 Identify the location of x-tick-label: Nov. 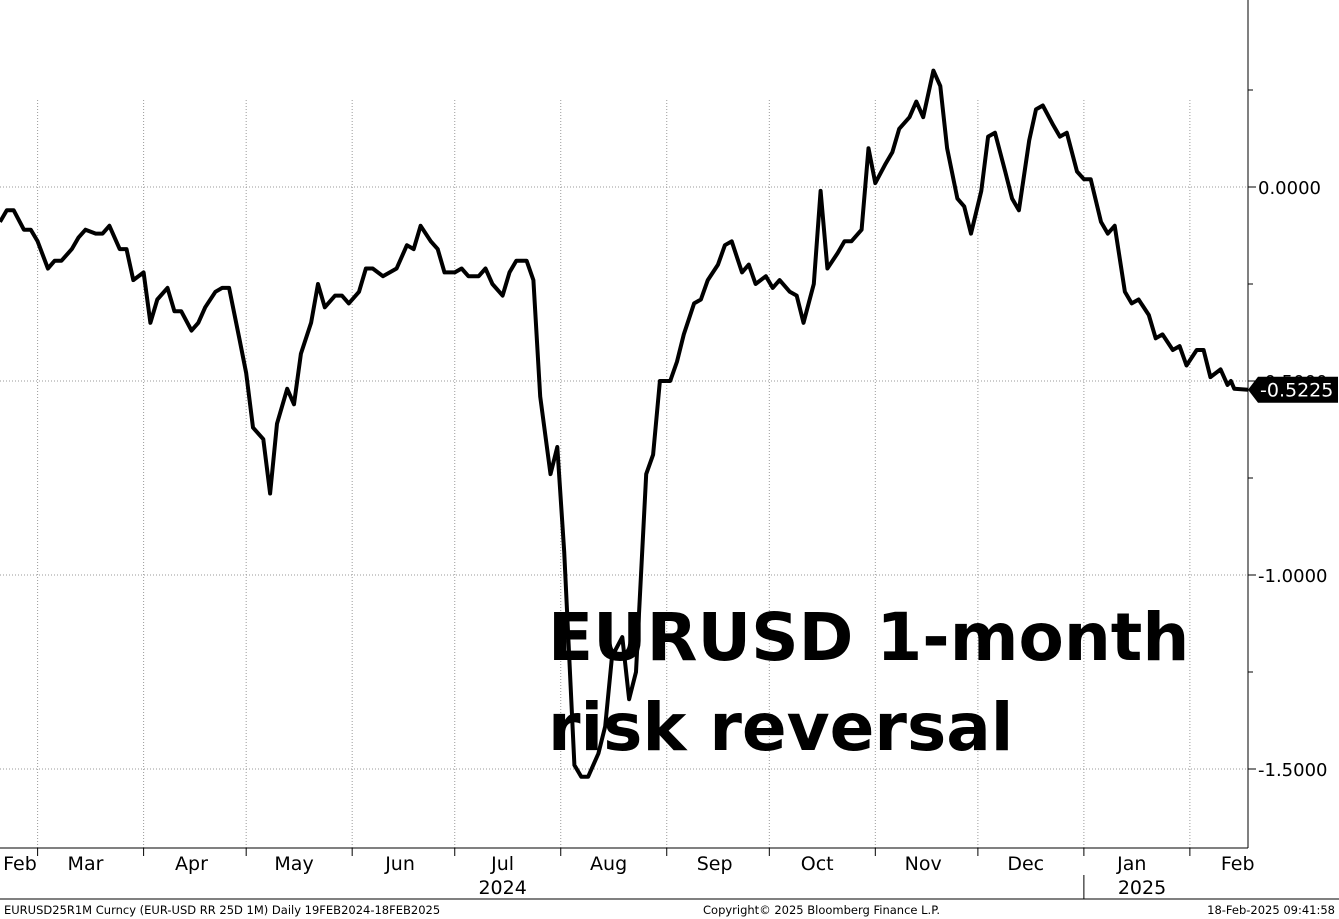
(923, 864).